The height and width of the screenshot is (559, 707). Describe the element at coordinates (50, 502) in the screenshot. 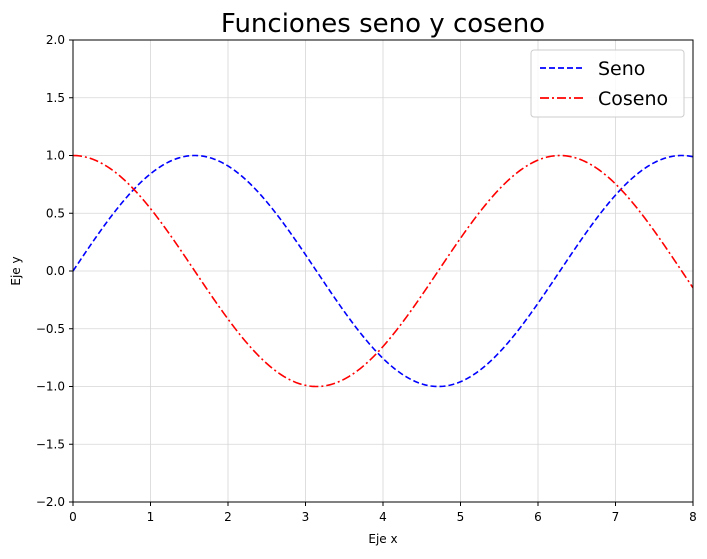

I see `y-tick-label: −2.0` at that location.